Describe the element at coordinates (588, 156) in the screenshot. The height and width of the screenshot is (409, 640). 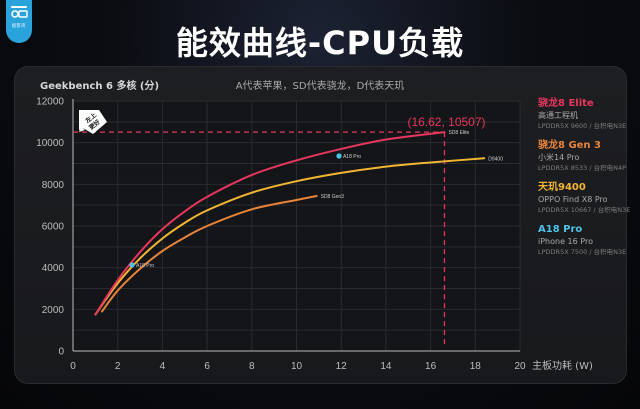
I see `legend-item: 骁龙8 Gen 3 小米14 Pro LPDDR5X 8533 / 台积电N4P` at that location.